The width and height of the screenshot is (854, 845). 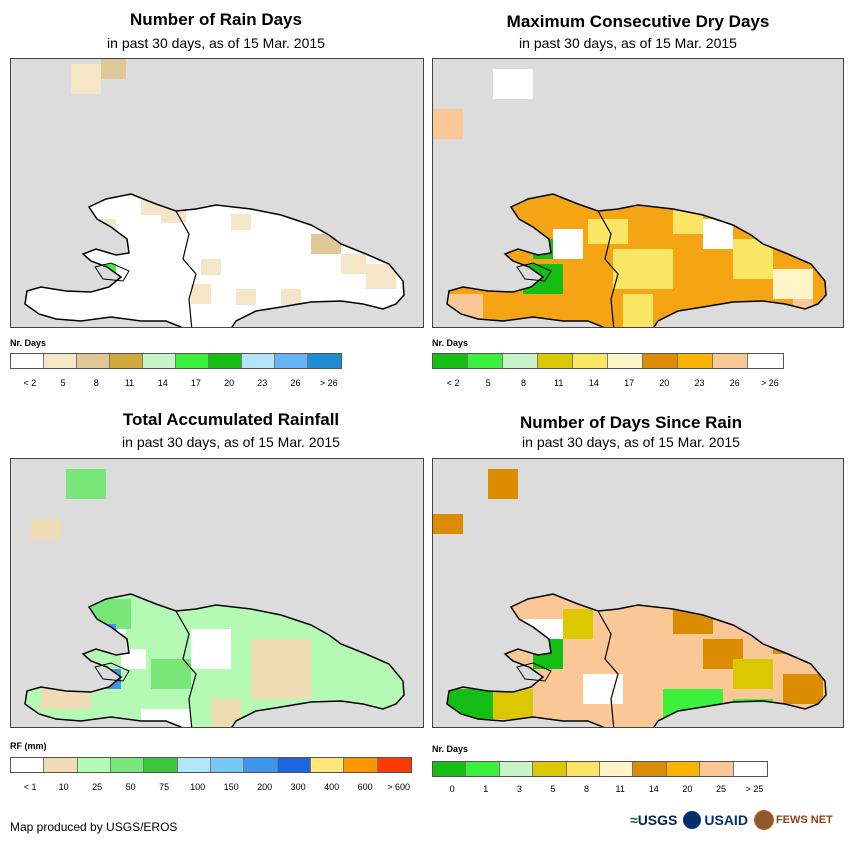 What do you see at coordinates (608, 384) in the screenshot?
I see `legend-labels: < 2 5 8 11 14 17 20 23 26 > 26` at bounding box center [608, 384].